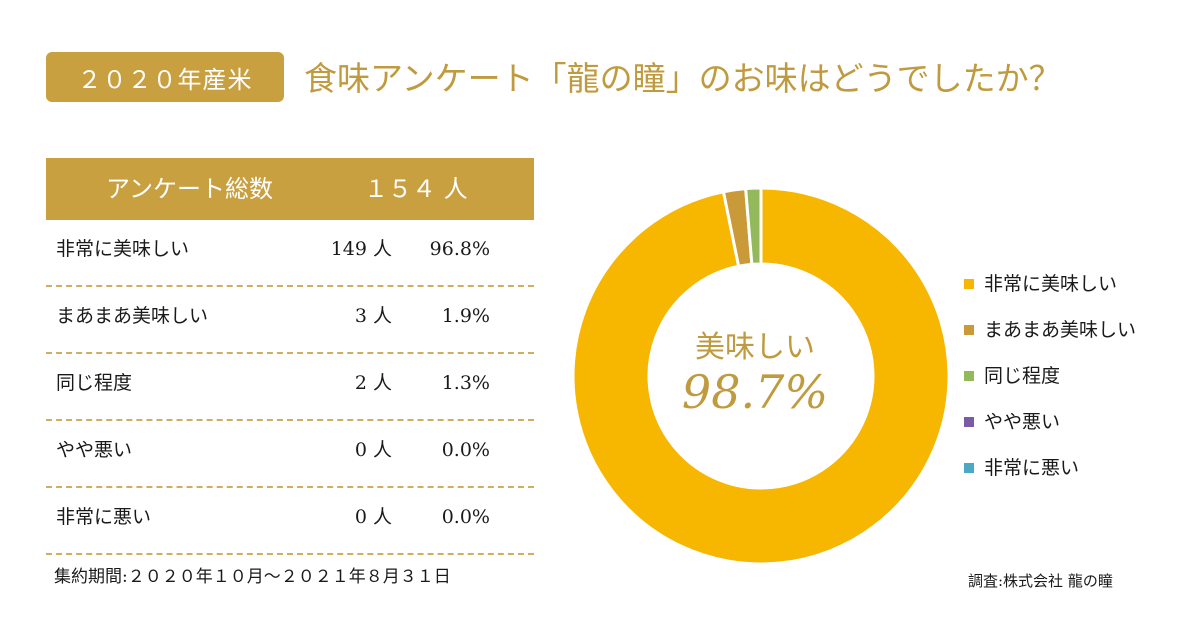 Image resolution: width=1200 pixels, height=642 pixels. Describe the element at coordinates (1040, 581) in the screenshot. I see `source-credit: 調査:株式会社 龍の瞳` at that location.